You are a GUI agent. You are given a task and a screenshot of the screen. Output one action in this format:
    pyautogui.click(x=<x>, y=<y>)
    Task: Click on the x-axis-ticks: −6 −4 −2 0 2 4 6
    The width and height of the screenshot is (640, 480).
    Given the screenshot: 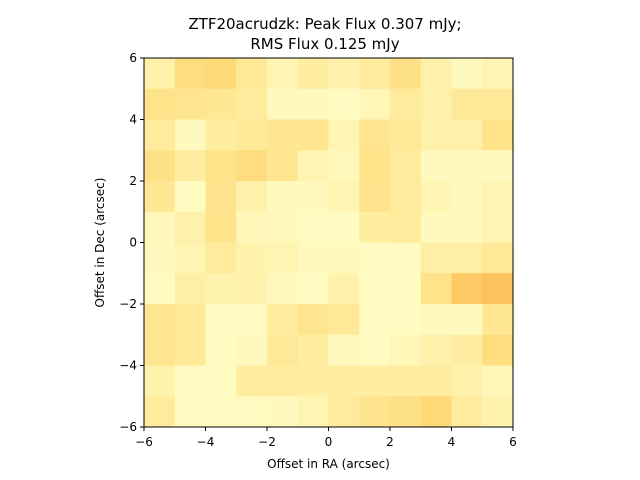 What is the action you would take?
    pyautogui.click(x=326, y=438)
    